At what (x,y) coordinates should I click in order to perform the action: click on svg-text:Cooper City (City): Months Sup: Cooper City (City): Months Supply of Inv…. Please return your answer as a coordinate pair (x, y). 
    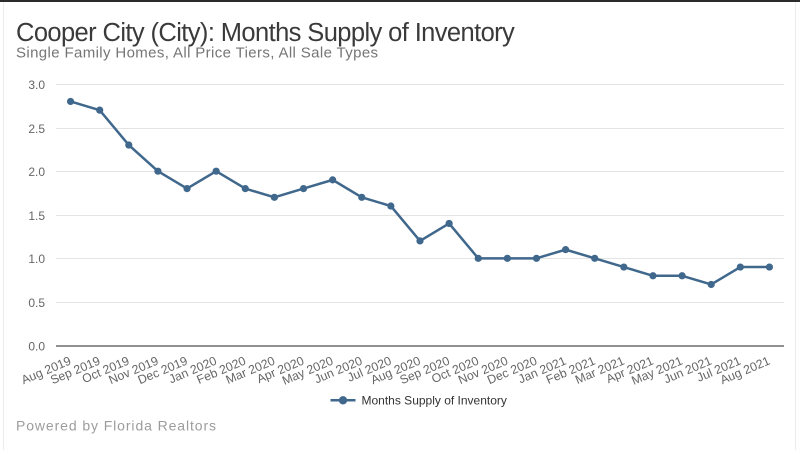
    Looking at the image, I should click on (265, 33).